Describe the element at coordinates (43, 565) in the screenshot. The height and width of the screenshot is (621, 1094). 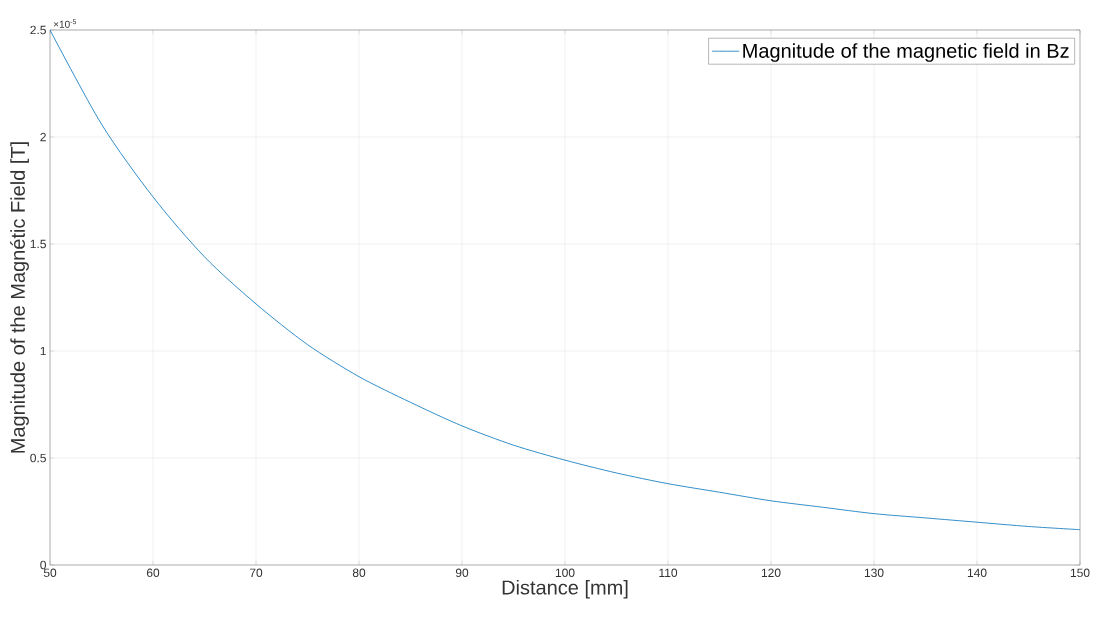
I see `y-tick-label: 0` at that location.